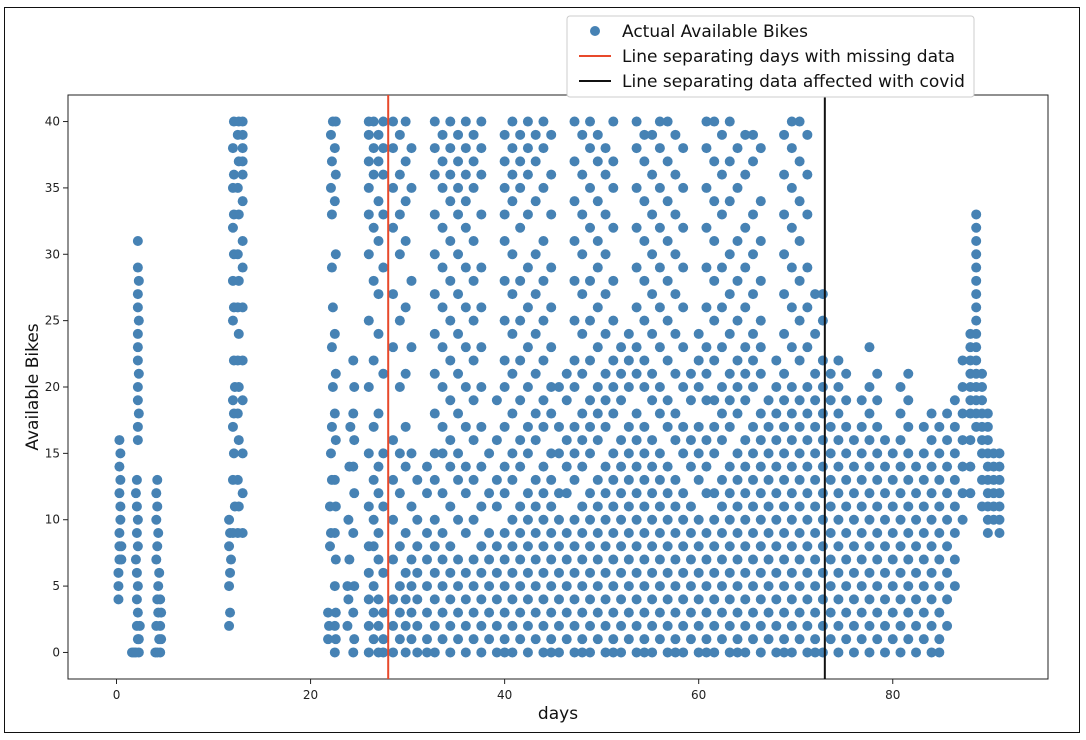 This screenshot has height=740, width=1086. I want to click on y-tick-label: 15, so click(52, 453).